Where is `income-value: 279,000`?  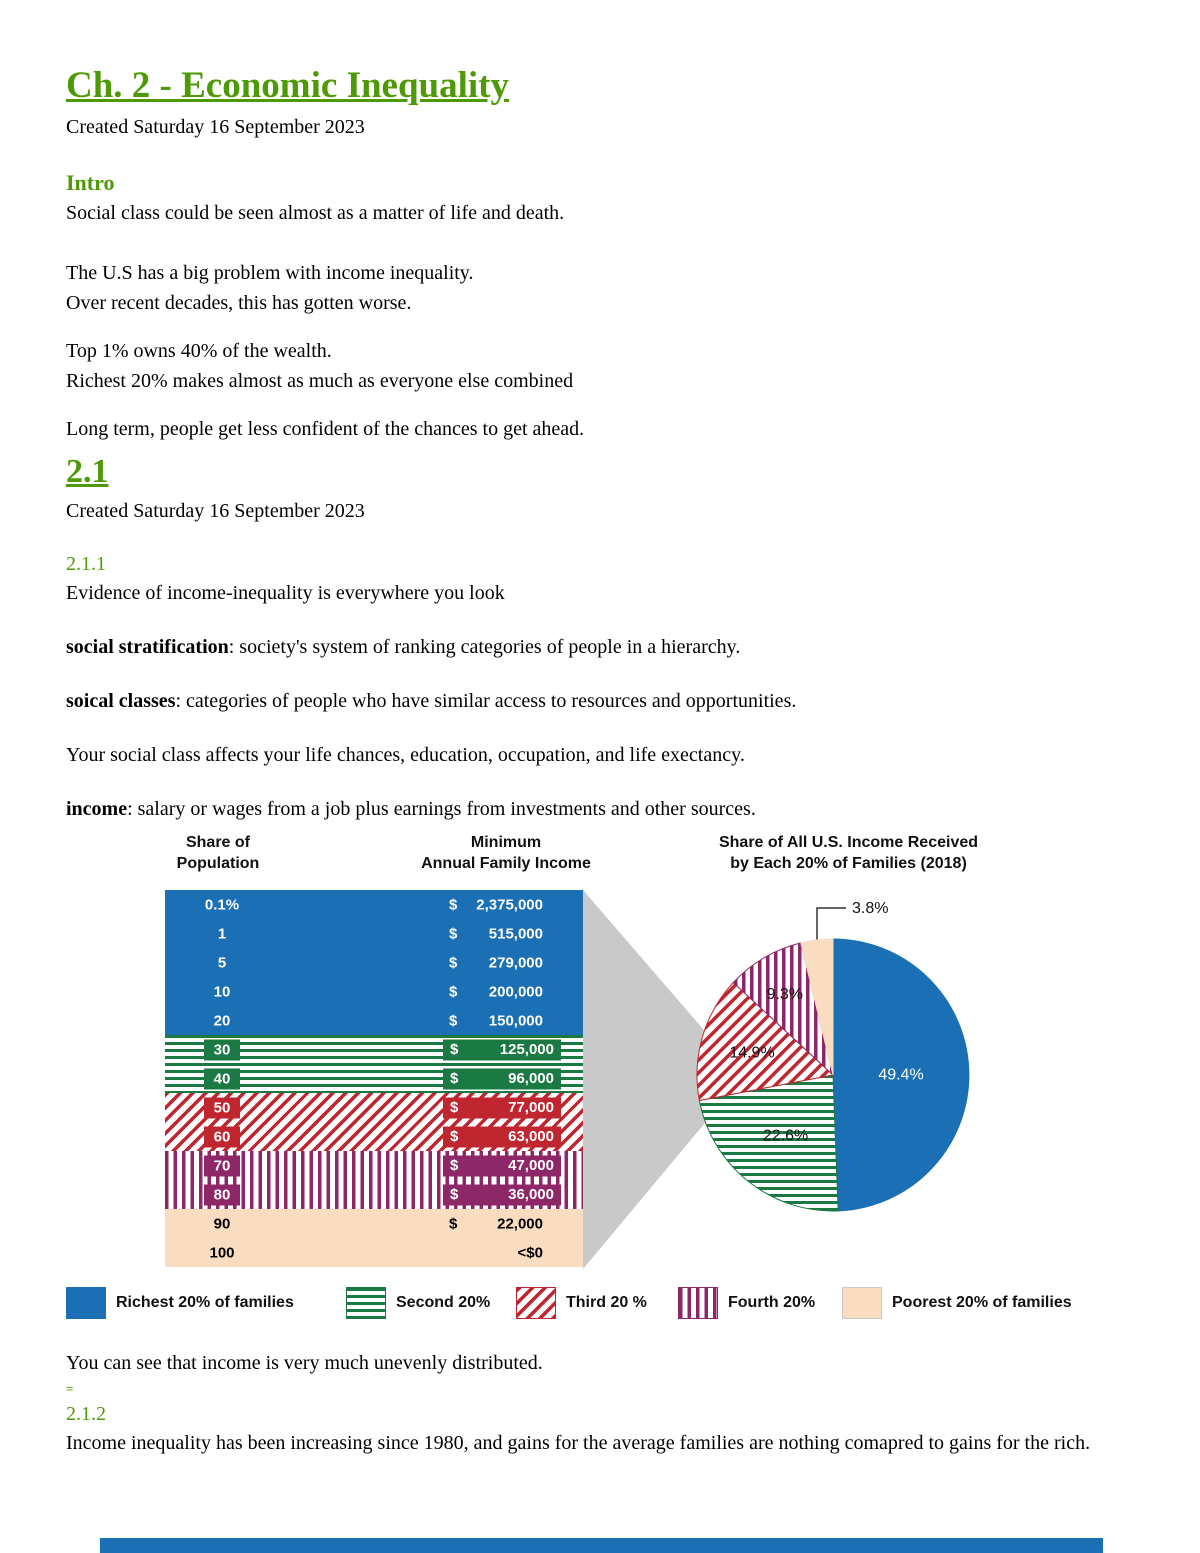
income-value: 279,000 is located at coordinates (515, 962).